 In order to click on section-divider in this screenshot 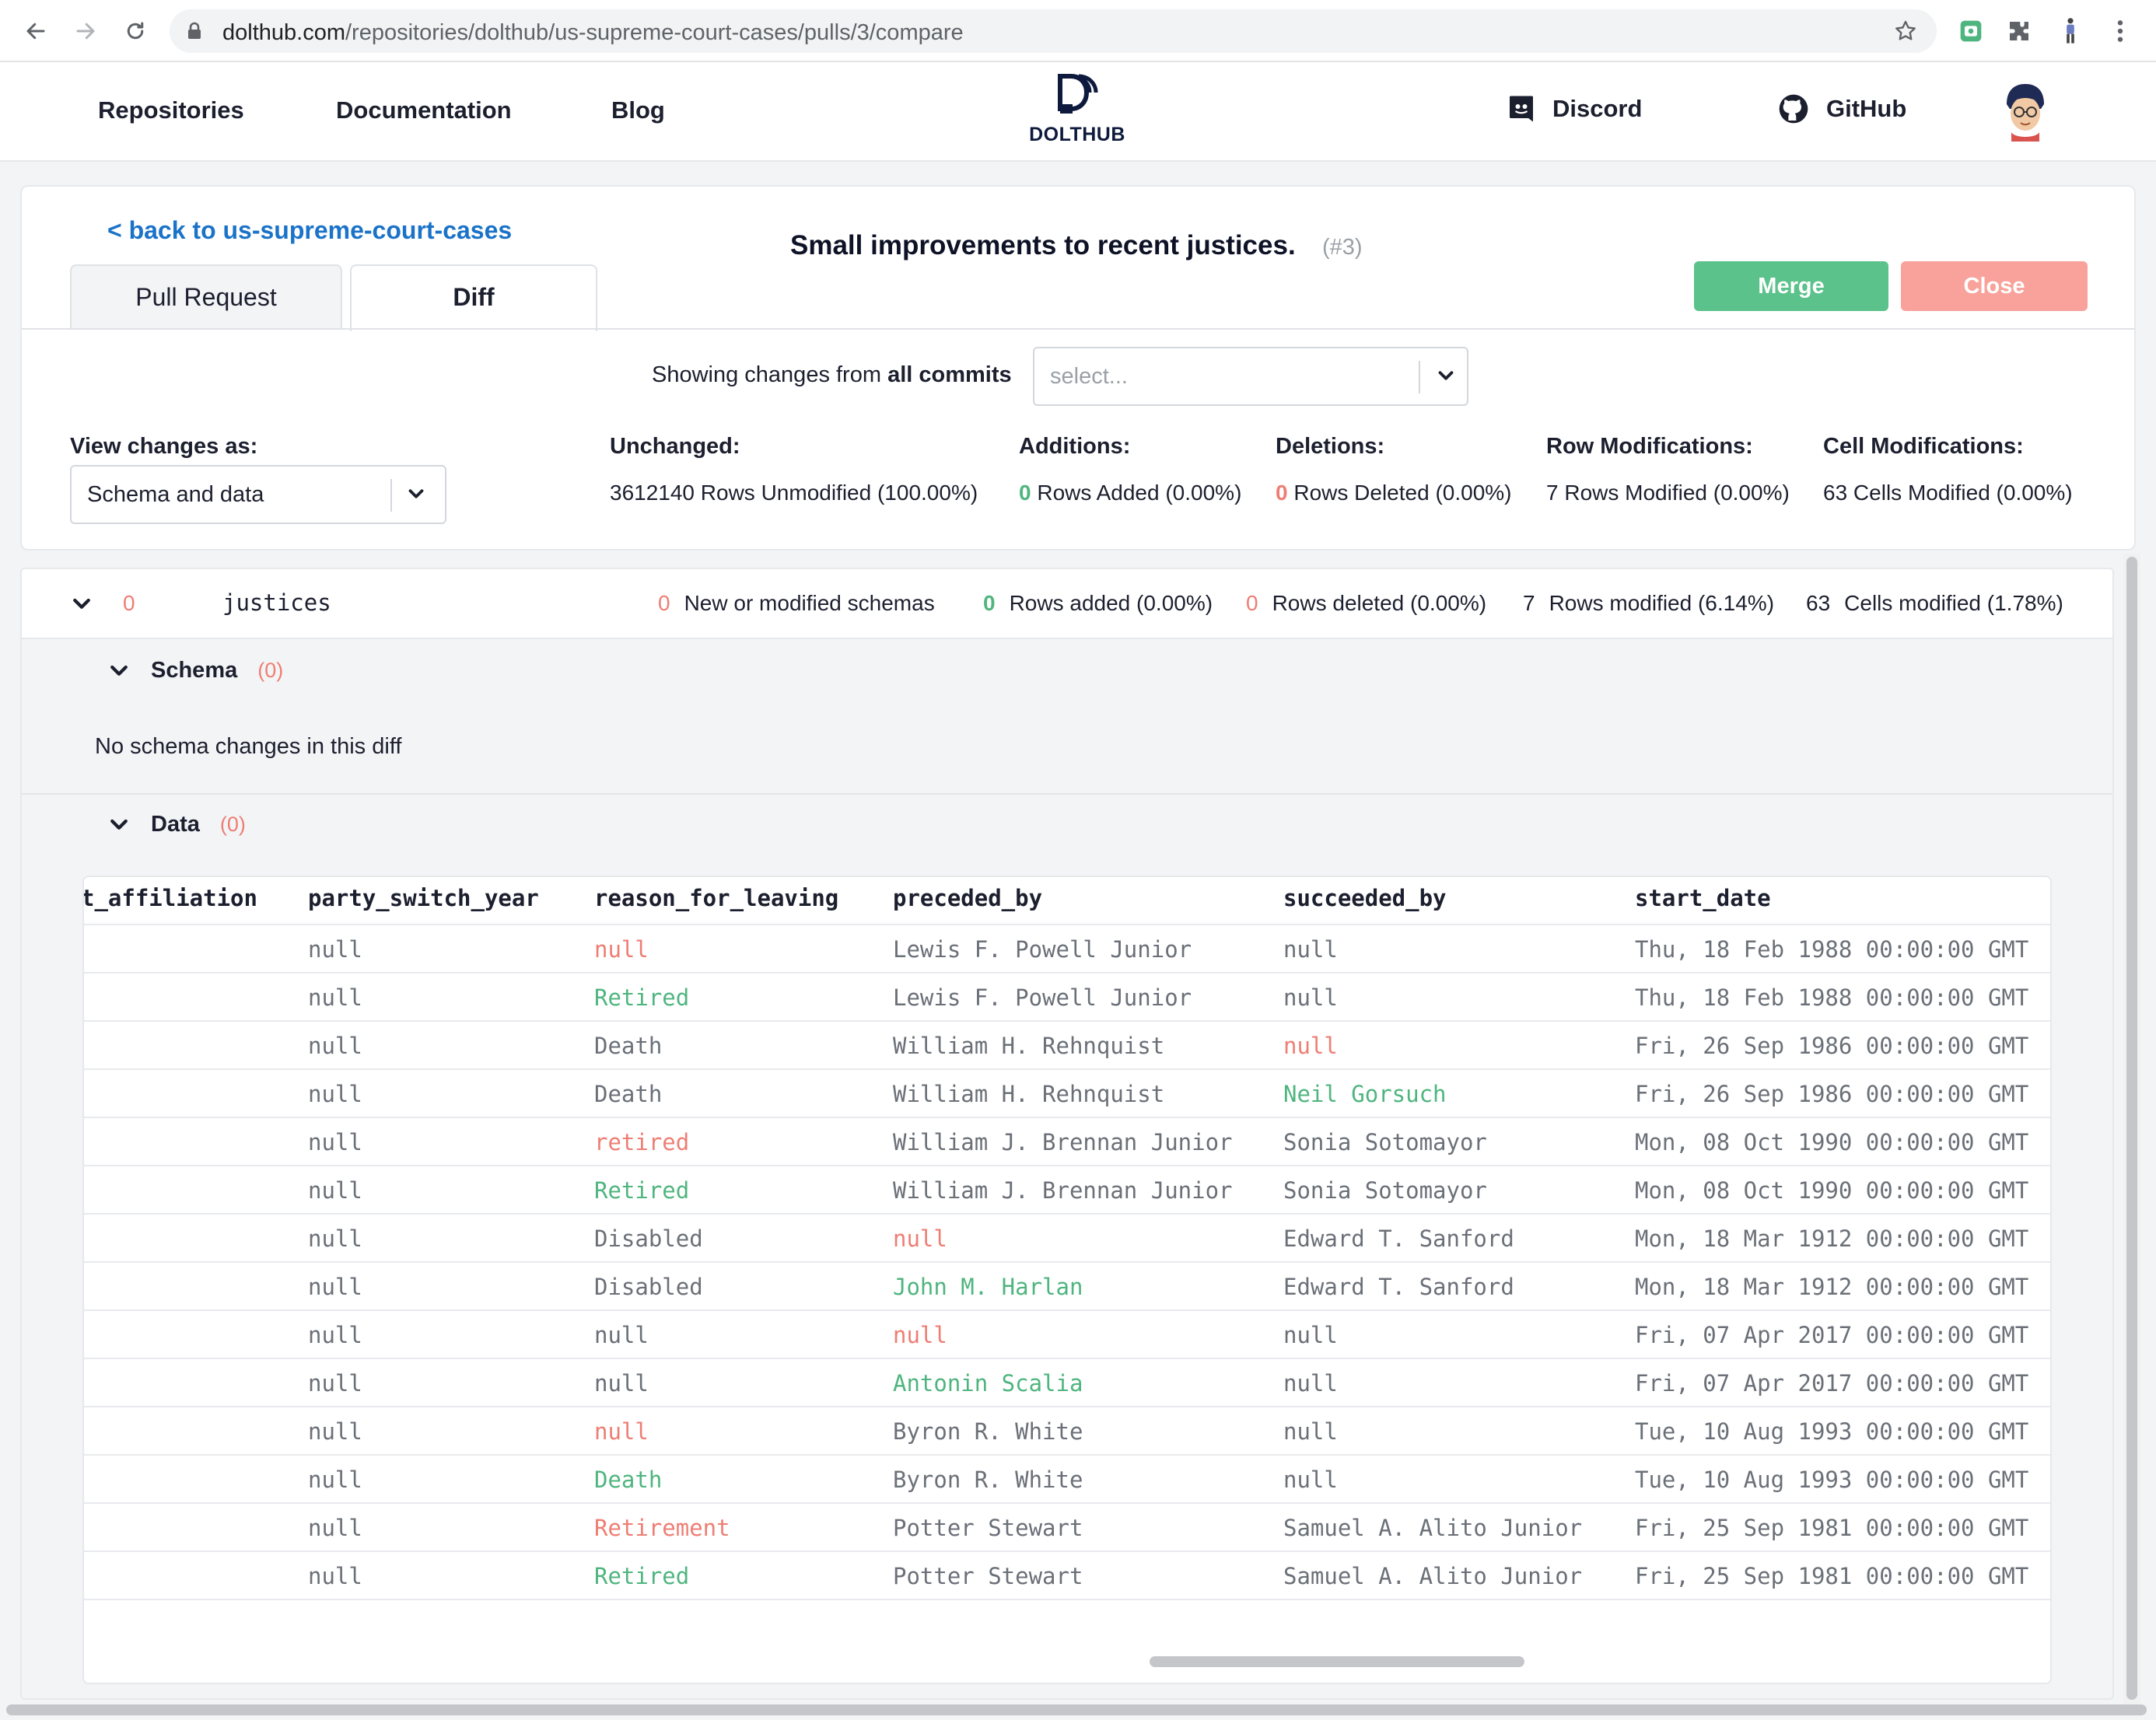, I will do `click(1067, 794)`.